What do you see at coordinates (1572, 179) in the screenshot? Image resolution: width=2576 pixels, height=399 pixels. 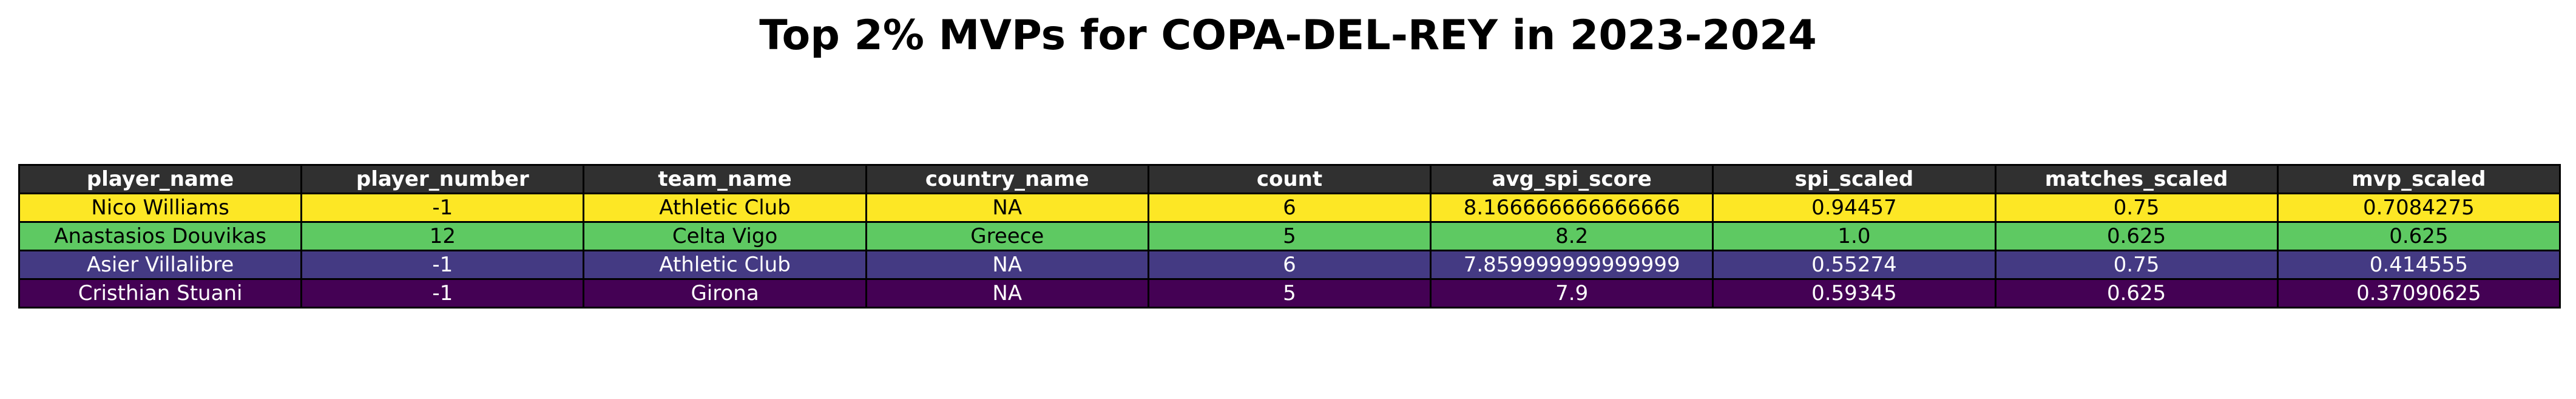 I see `column-header-avg-spi-score: avg_spi_score` at bounding box center [1572, 179].